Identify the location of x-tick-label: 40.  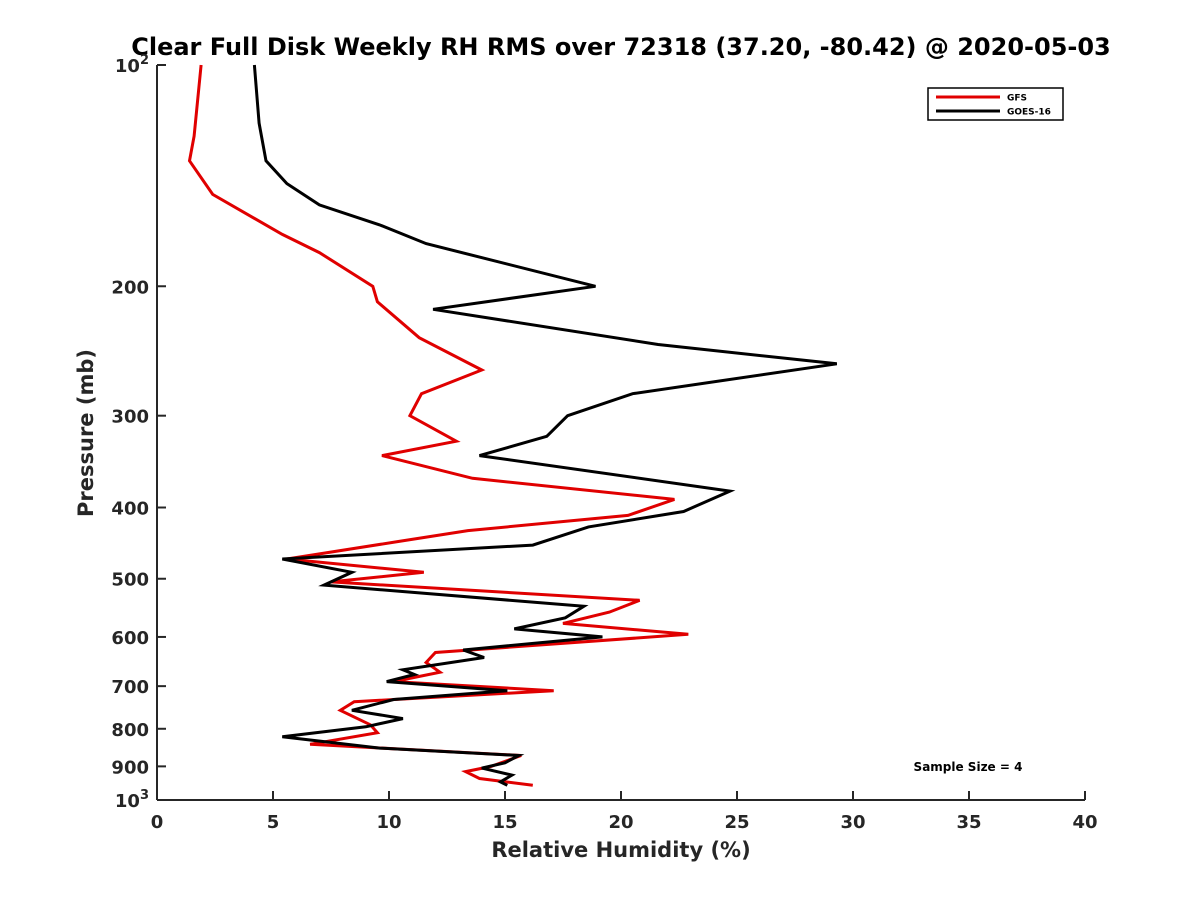
(1084, 822).